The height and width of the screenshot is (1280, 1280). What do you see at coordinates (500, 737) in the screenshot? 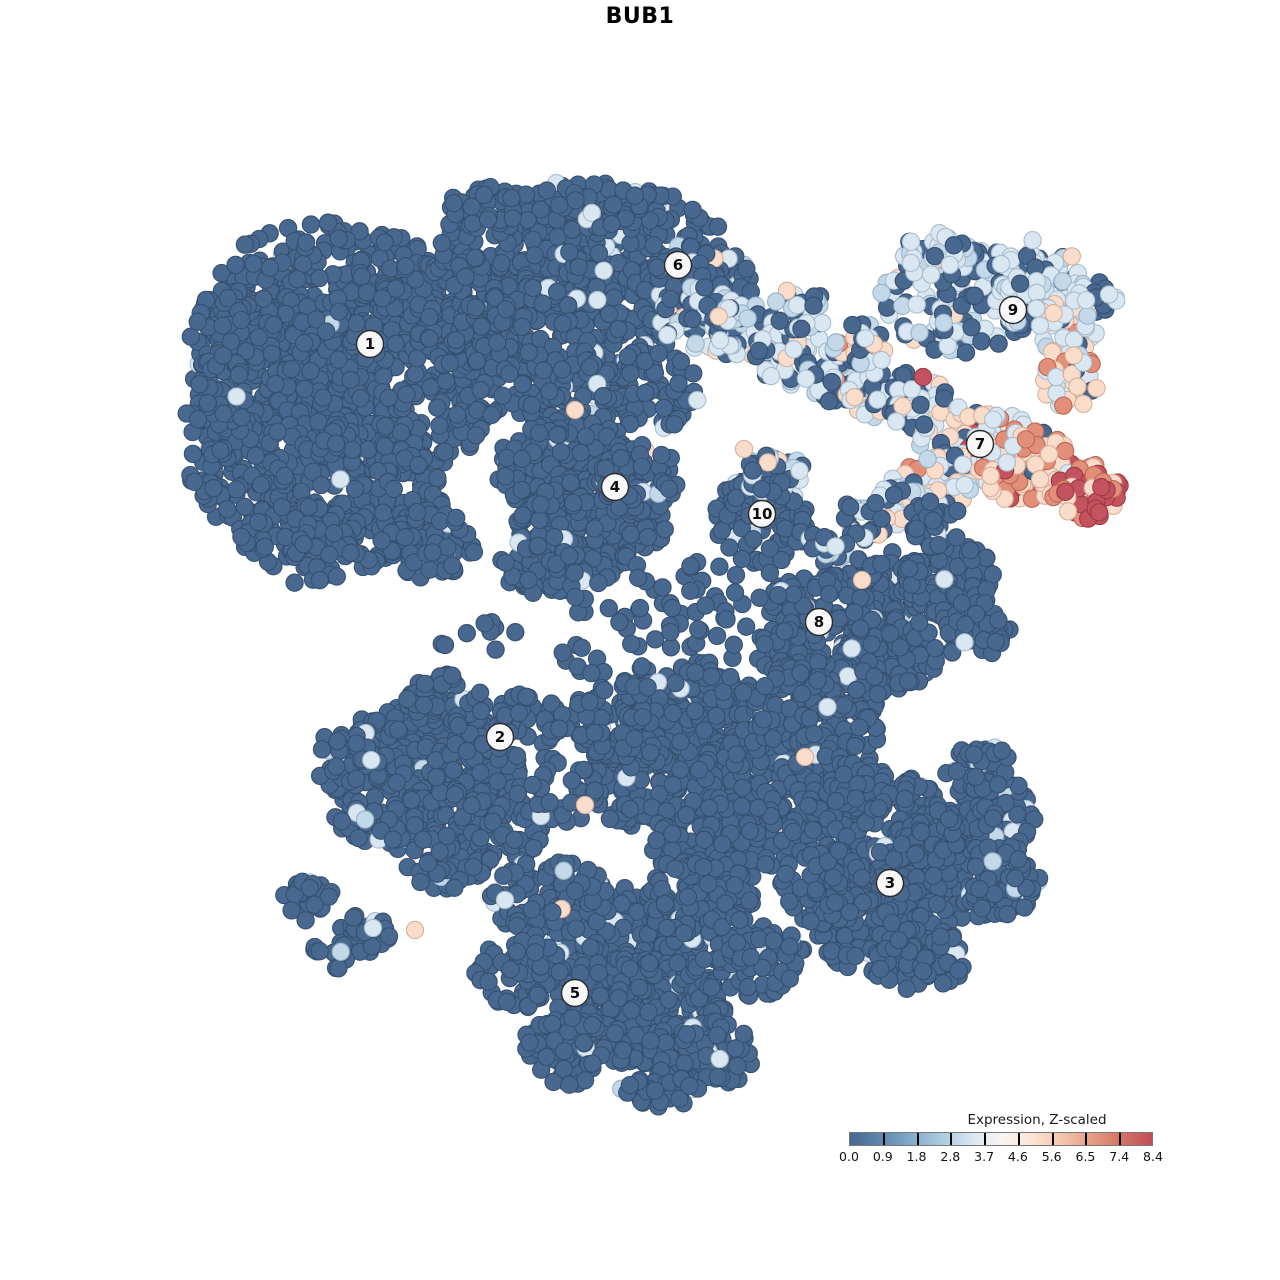
I see `cluster-label-2: 2` at bounding box center [500, 737].